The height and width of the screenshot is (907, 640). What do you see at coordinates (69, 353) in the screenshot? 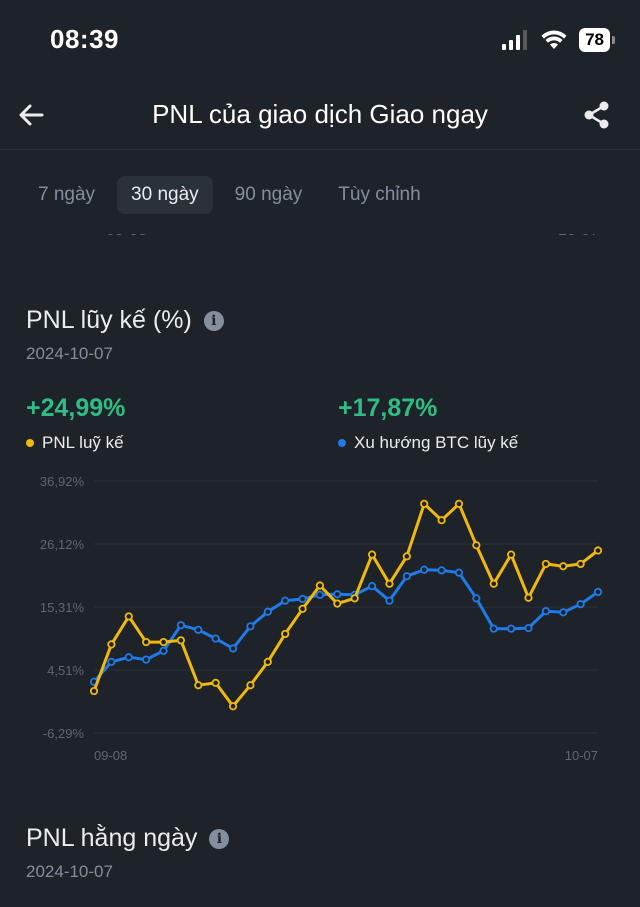
I see `cumulative-date: 2024-10-07` at bounding box center [69, 353].